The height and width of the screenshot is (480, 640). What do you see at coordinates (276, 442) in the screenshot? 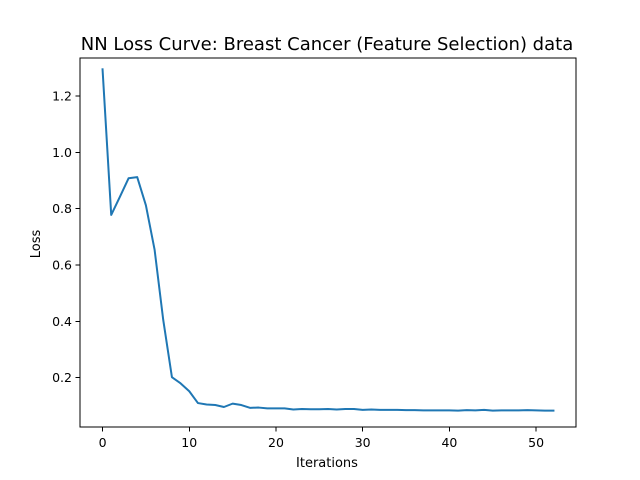
I see `x-tick-label: 20` at bounding box center [276, 442].